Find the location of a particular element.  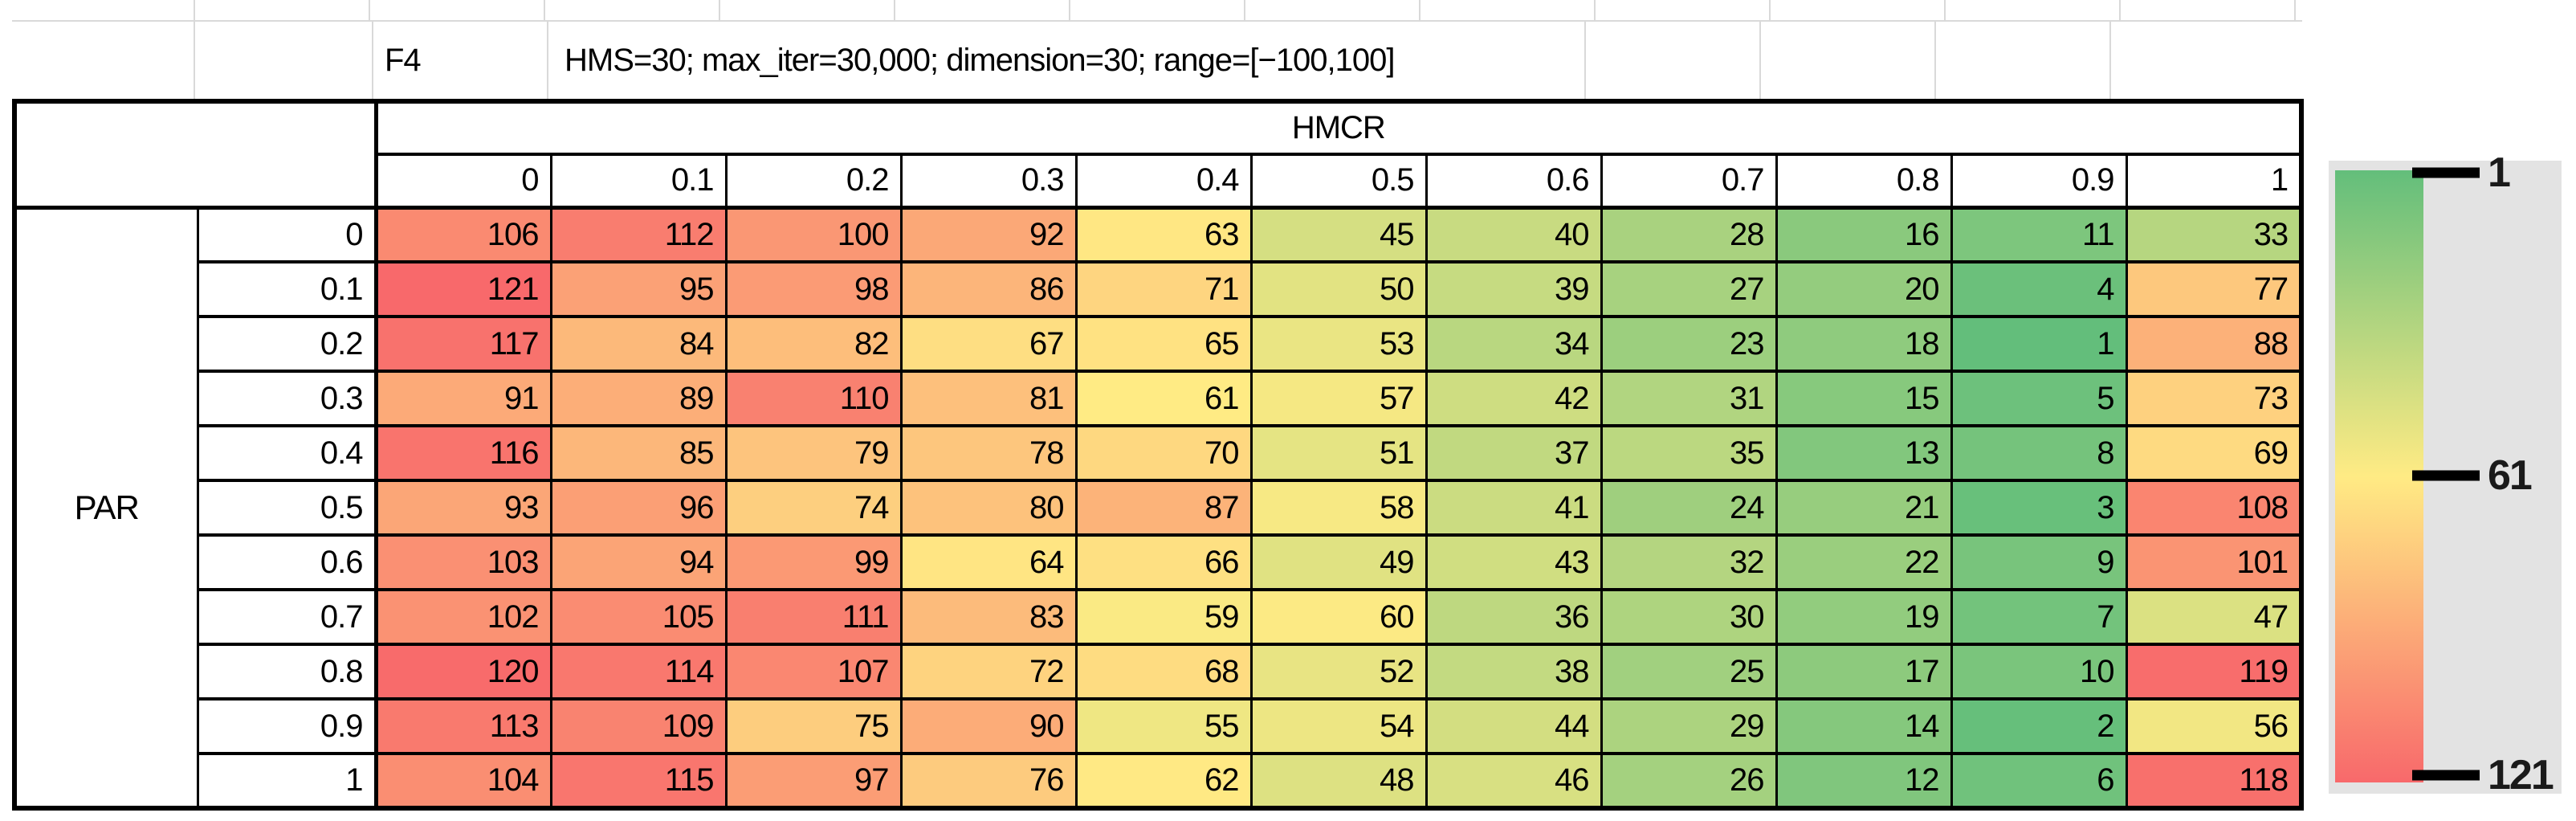

par-tick-0.2: 0.2 is located at coordinates (287, 344).